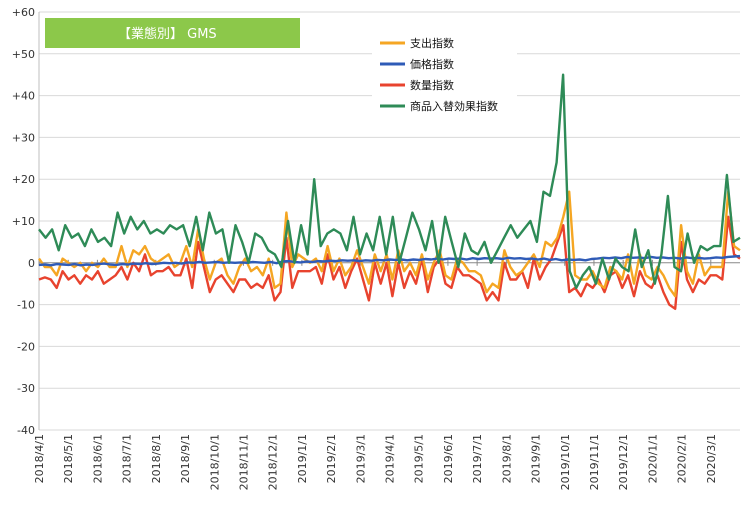  Describe the element at coordinates (419, 458) in the screenshot. I see `x-tick-label: 2019/5/1` at that location.